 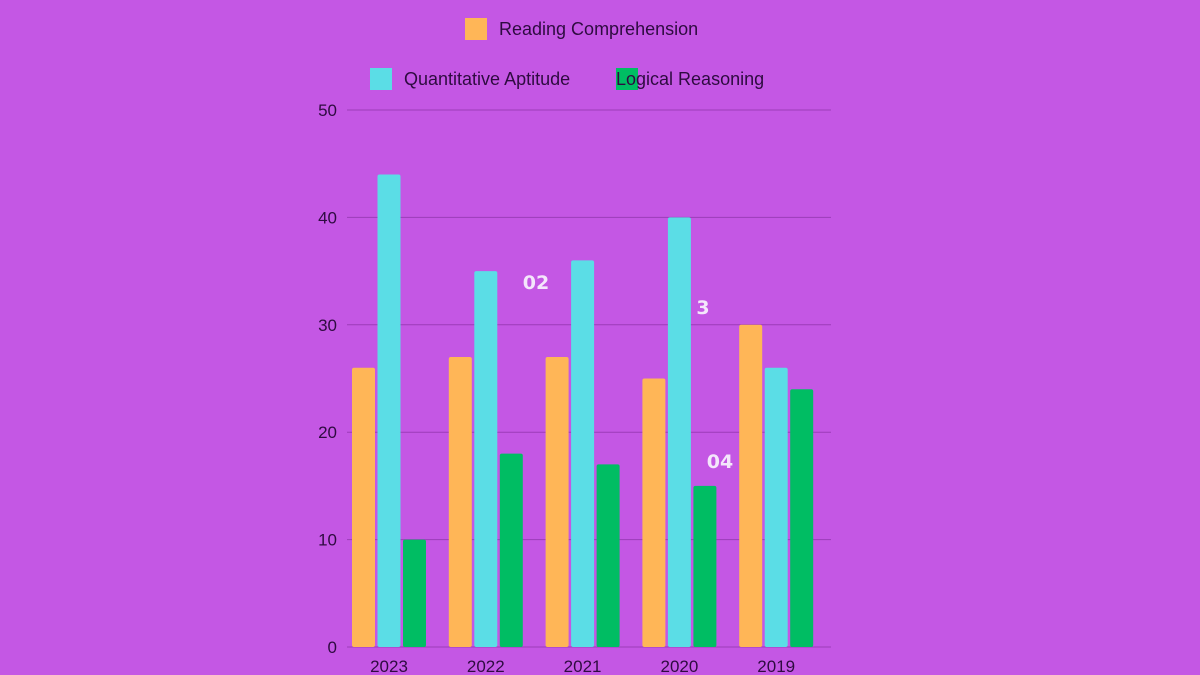 What do you see at coordinates (720, 462) in the screenshot?
I see `annotation-text: 04` at bounding box center [720, 462].